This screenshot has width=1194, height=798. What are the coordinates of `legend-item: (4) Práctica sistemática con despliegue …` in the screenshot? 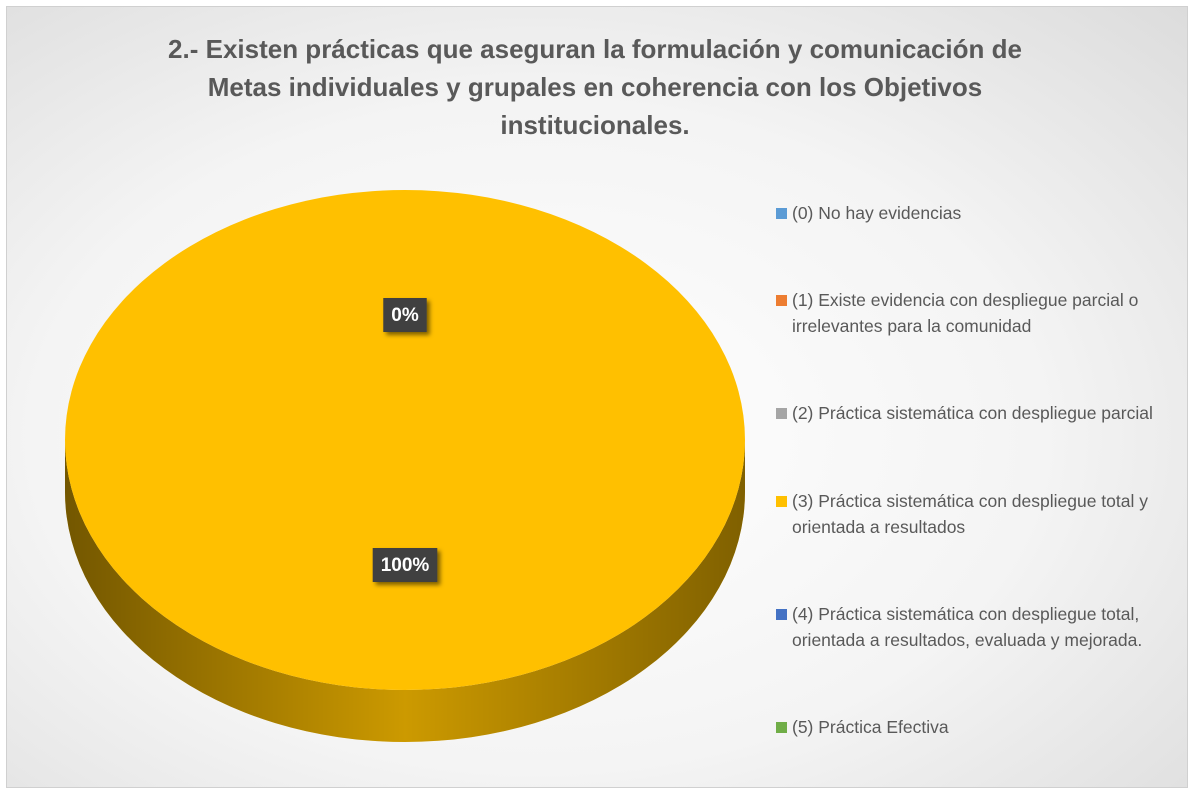 It's located at (972, 627).